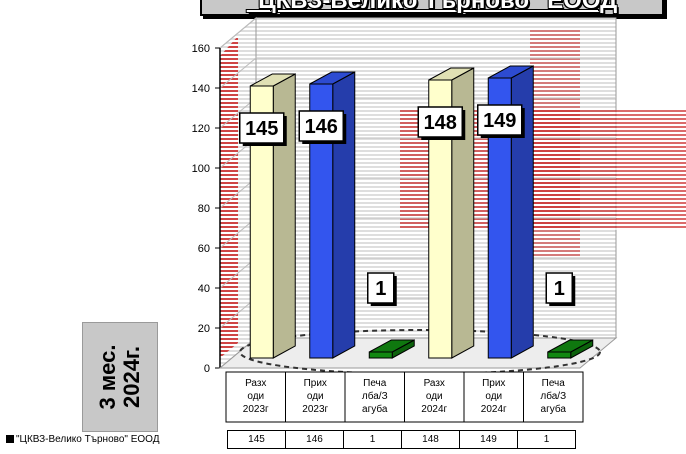  Describe the element at coordinates (201, 129) in the screenshot. I see `y-tick-label: 120` at that location.